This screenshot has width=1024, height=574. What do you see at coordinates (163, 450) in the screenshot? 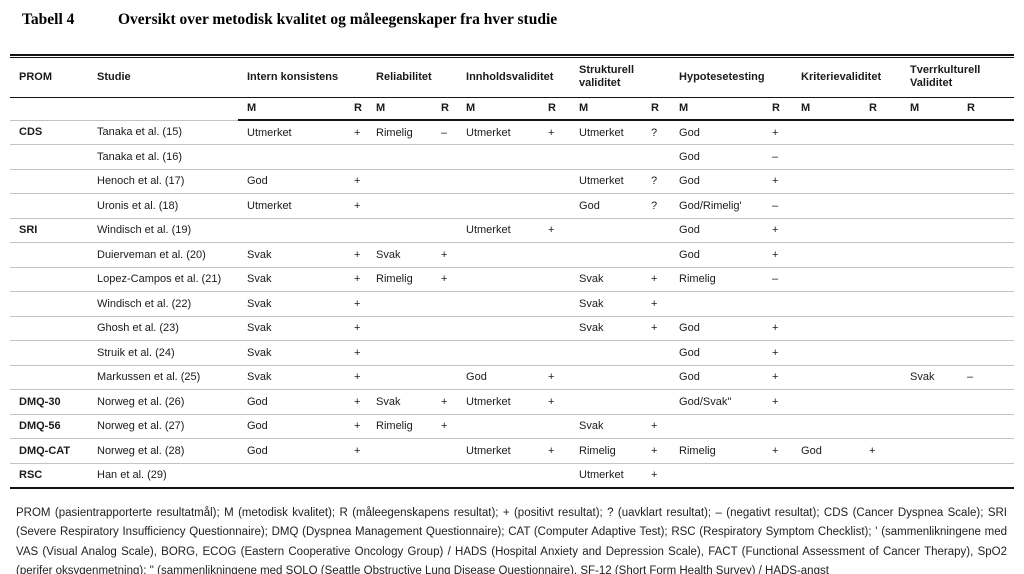
I see `studie-cell: Norweg et al. (28)` at bounding box center [163, 450].